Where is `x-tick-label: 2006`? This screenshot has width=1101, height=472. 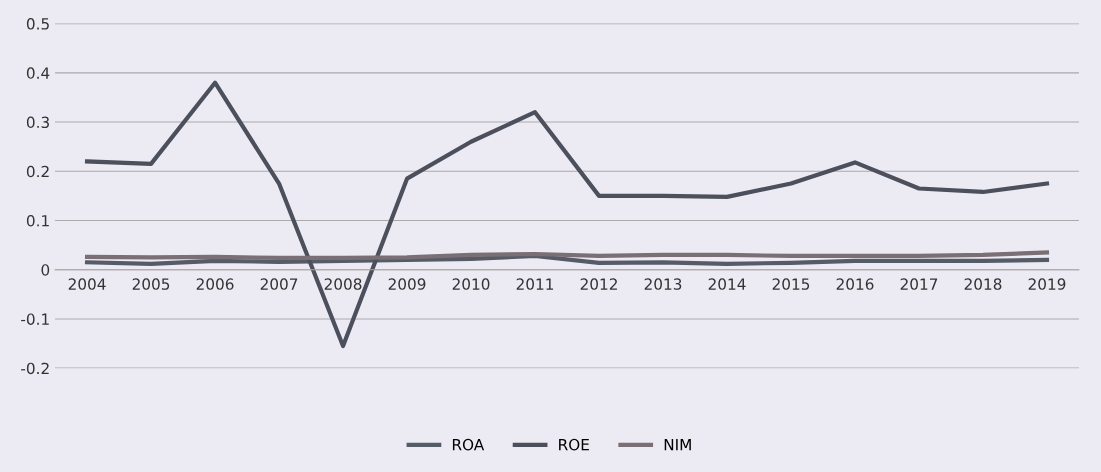 x-tick-label: 2006 is located at coordinates (215, 284).